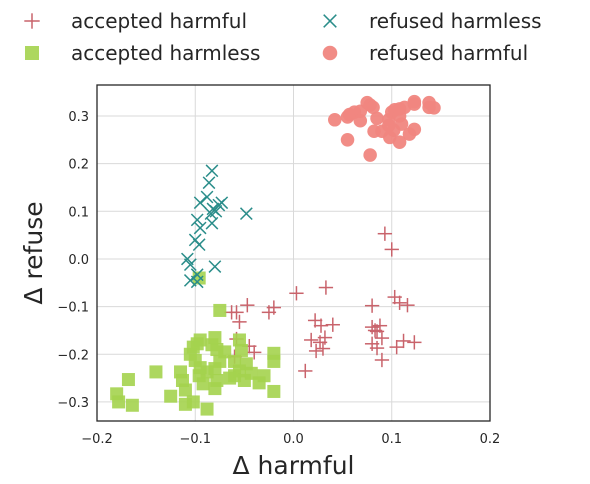 The image size is (590, 484). I want to click on legend-label: accepted harmful, so click(159, 21).